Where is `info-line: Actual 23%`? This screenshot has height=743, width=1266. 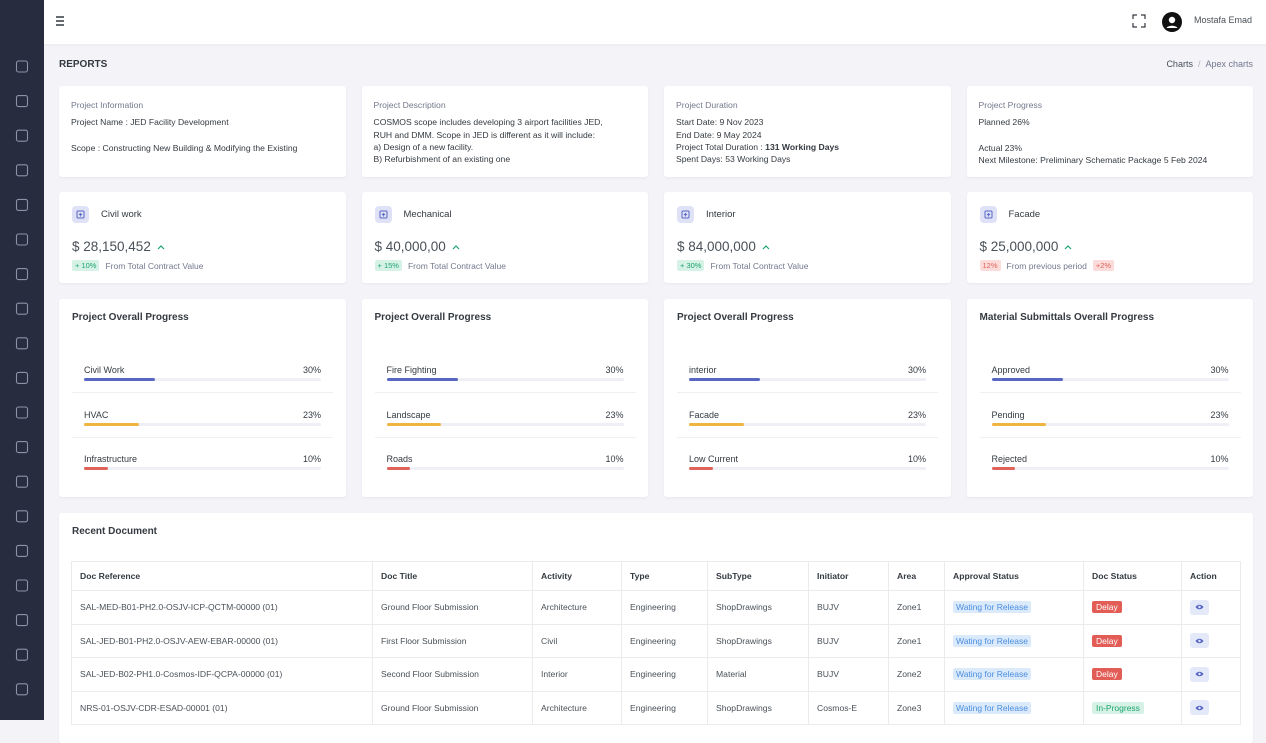
info-line: Actual 23% is located at coordinates (1104, 148).